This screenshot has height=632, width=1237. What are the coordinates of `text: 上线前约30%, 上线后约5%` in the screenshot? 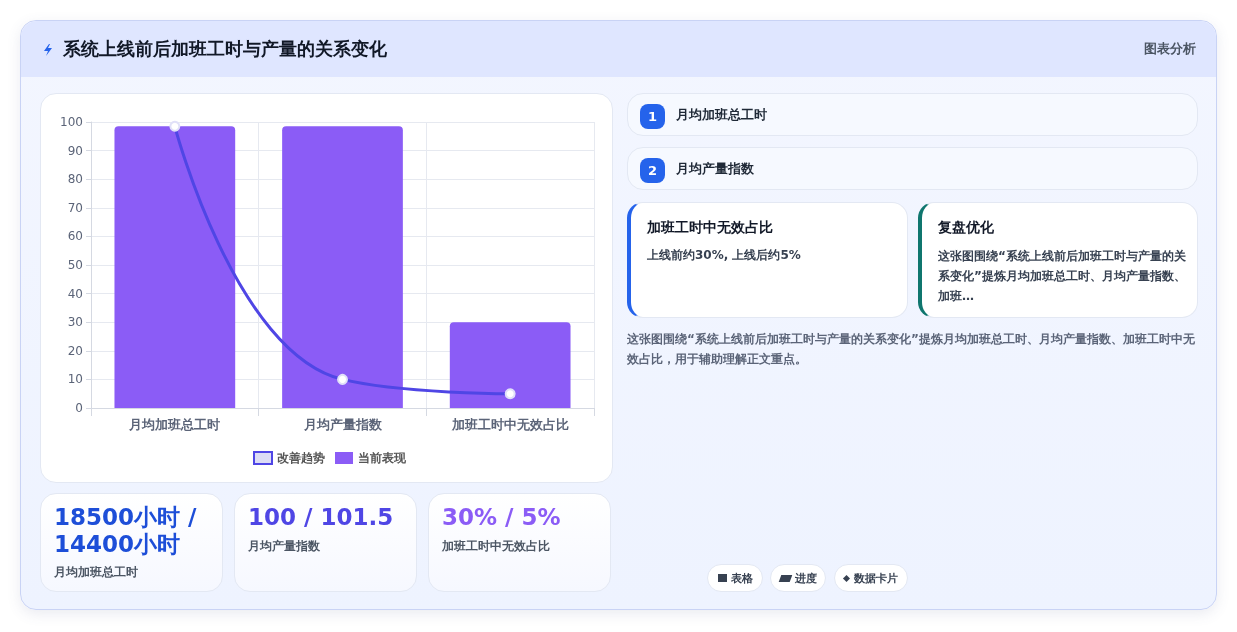 It's located at (724, 255).